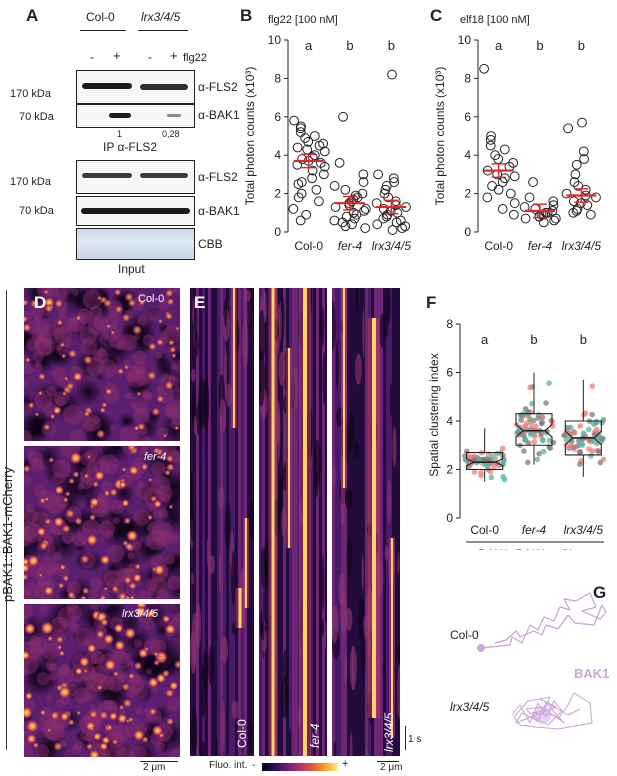 This screenshot has width=617, height=776. I want to click on y-tick-label: 4, so click(277, 155).